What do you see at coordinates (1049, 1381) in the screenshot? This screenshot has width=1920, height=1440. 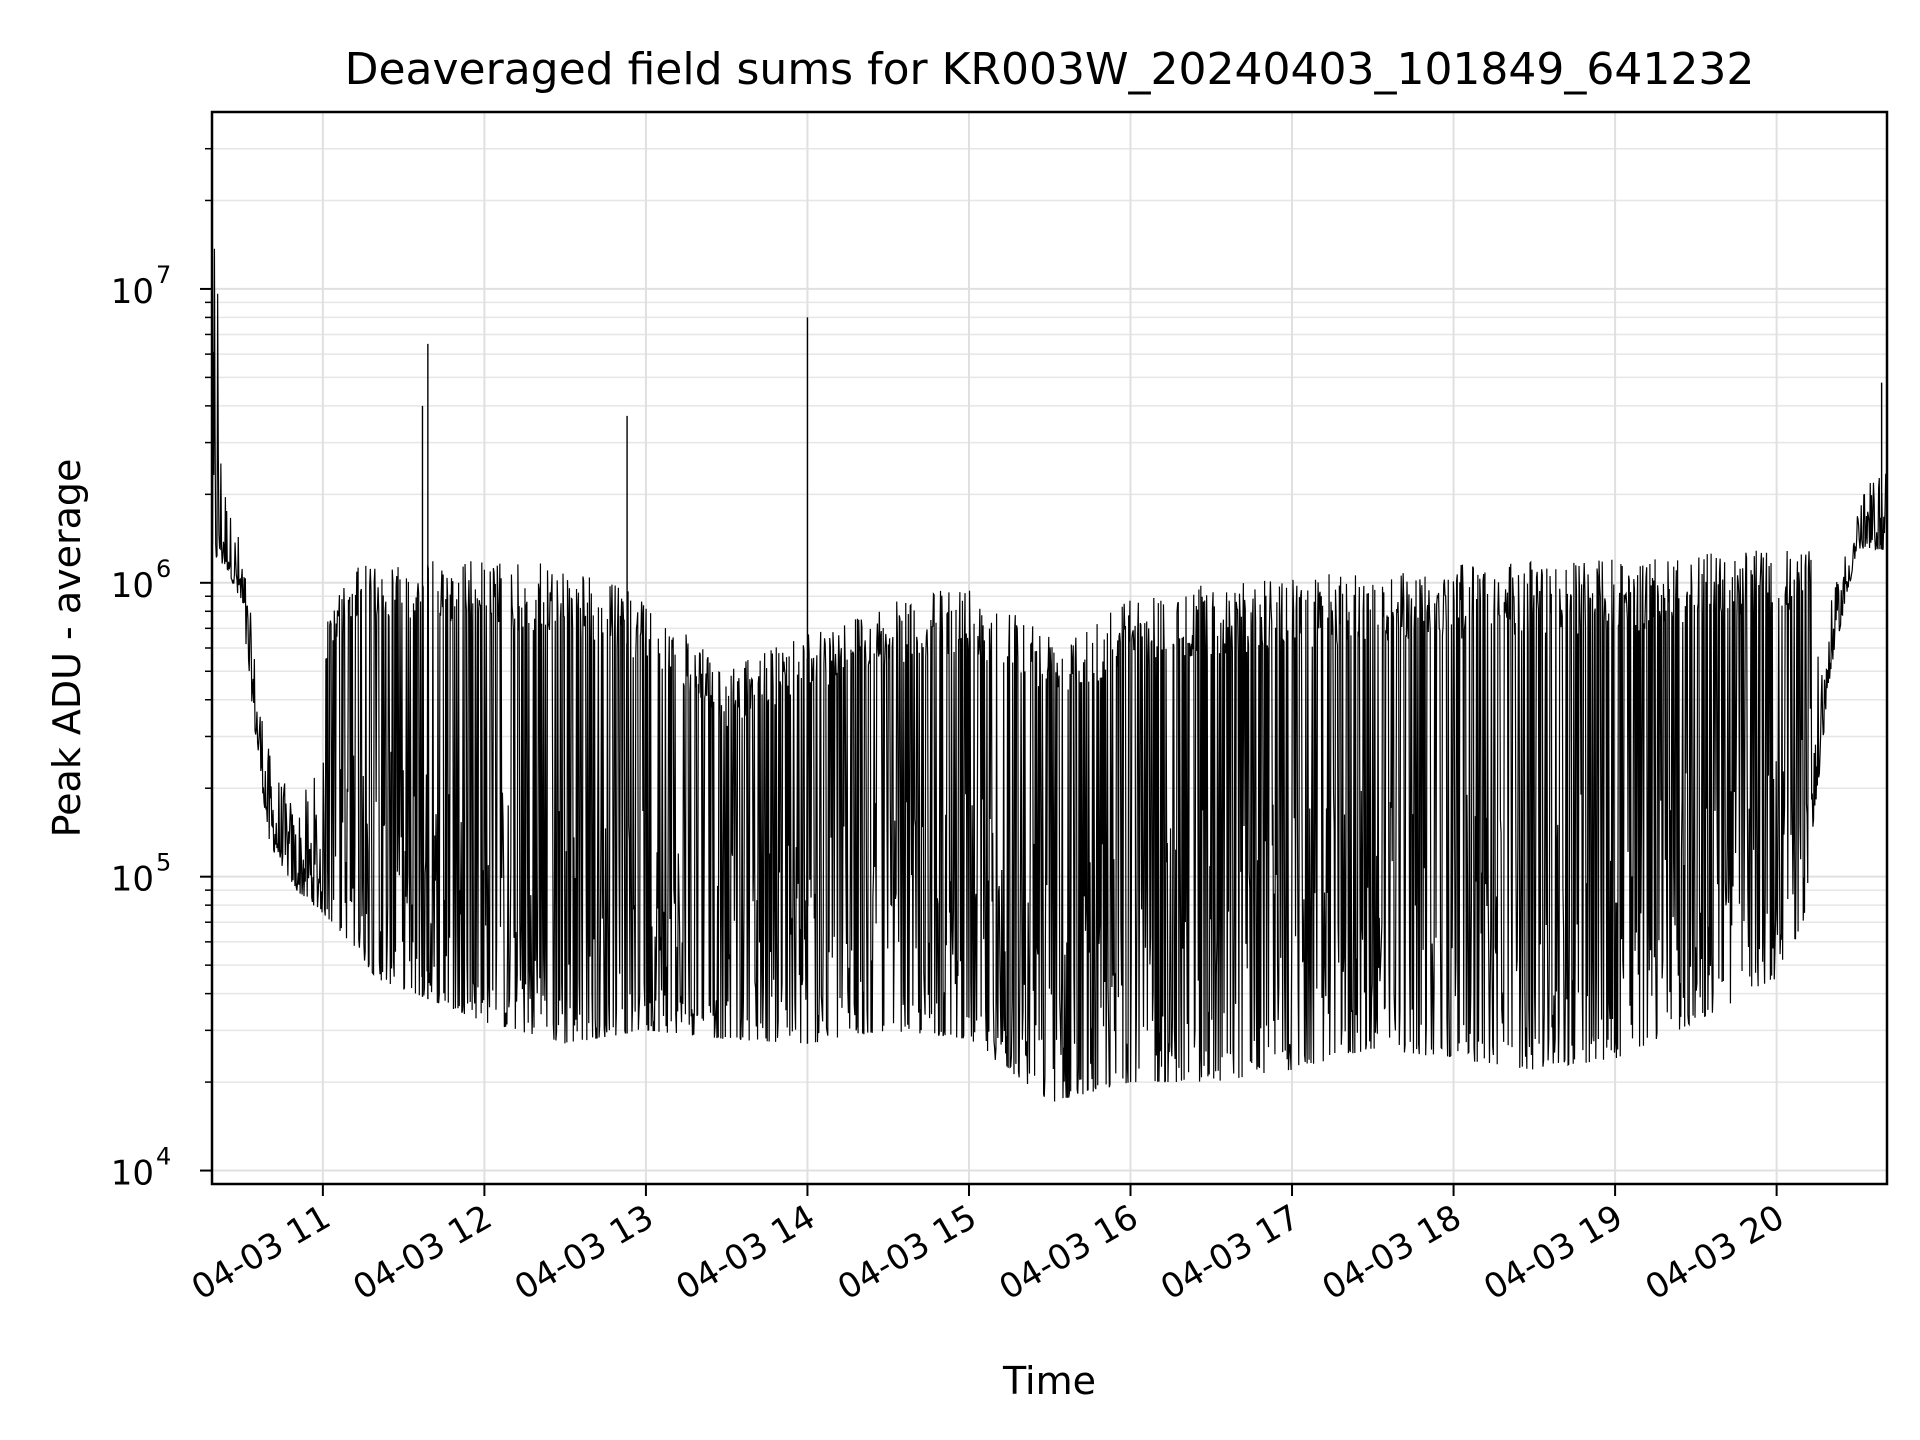 I see `x-axis-label: Time` at bounding box center [1049, 1381].